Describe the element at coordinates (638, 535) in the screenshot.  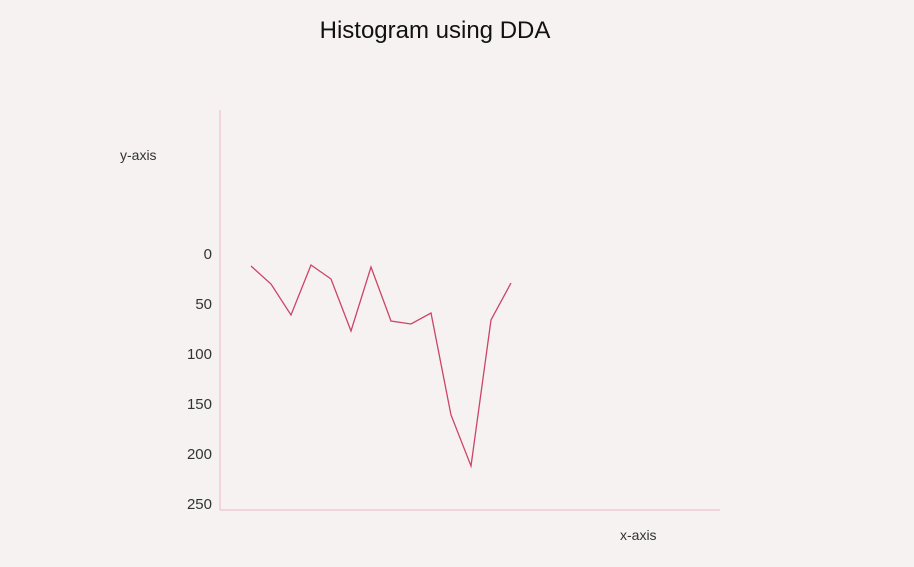
I see `x-axis-label: x-axis` at that location.